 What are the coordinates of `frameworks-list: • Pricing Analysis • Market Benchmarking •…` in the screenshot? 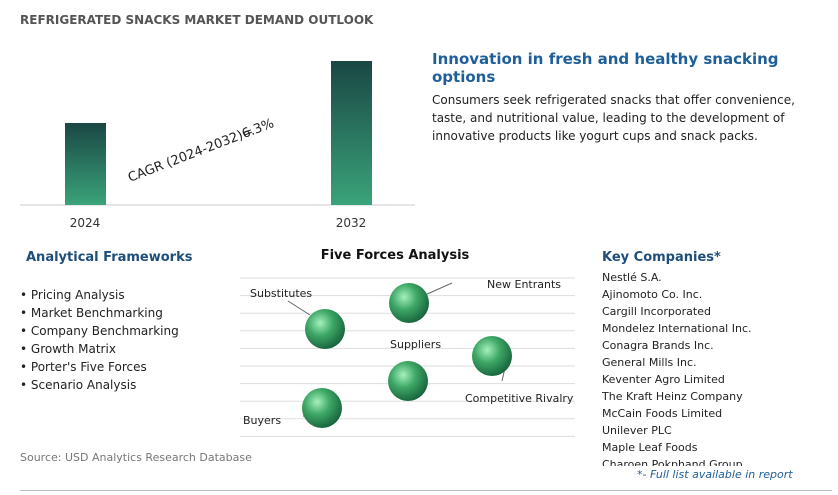 It's located at (99, 340).